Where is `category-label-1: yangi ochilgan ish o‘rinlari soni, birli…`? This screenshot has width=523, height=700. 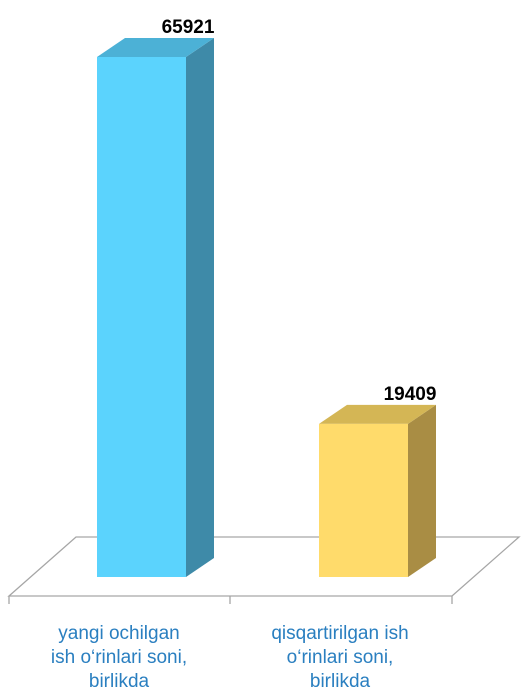 category-label-1: yangi ochilgan ish o‘rinlari soni, birli… is located at coordinates (119, 658).